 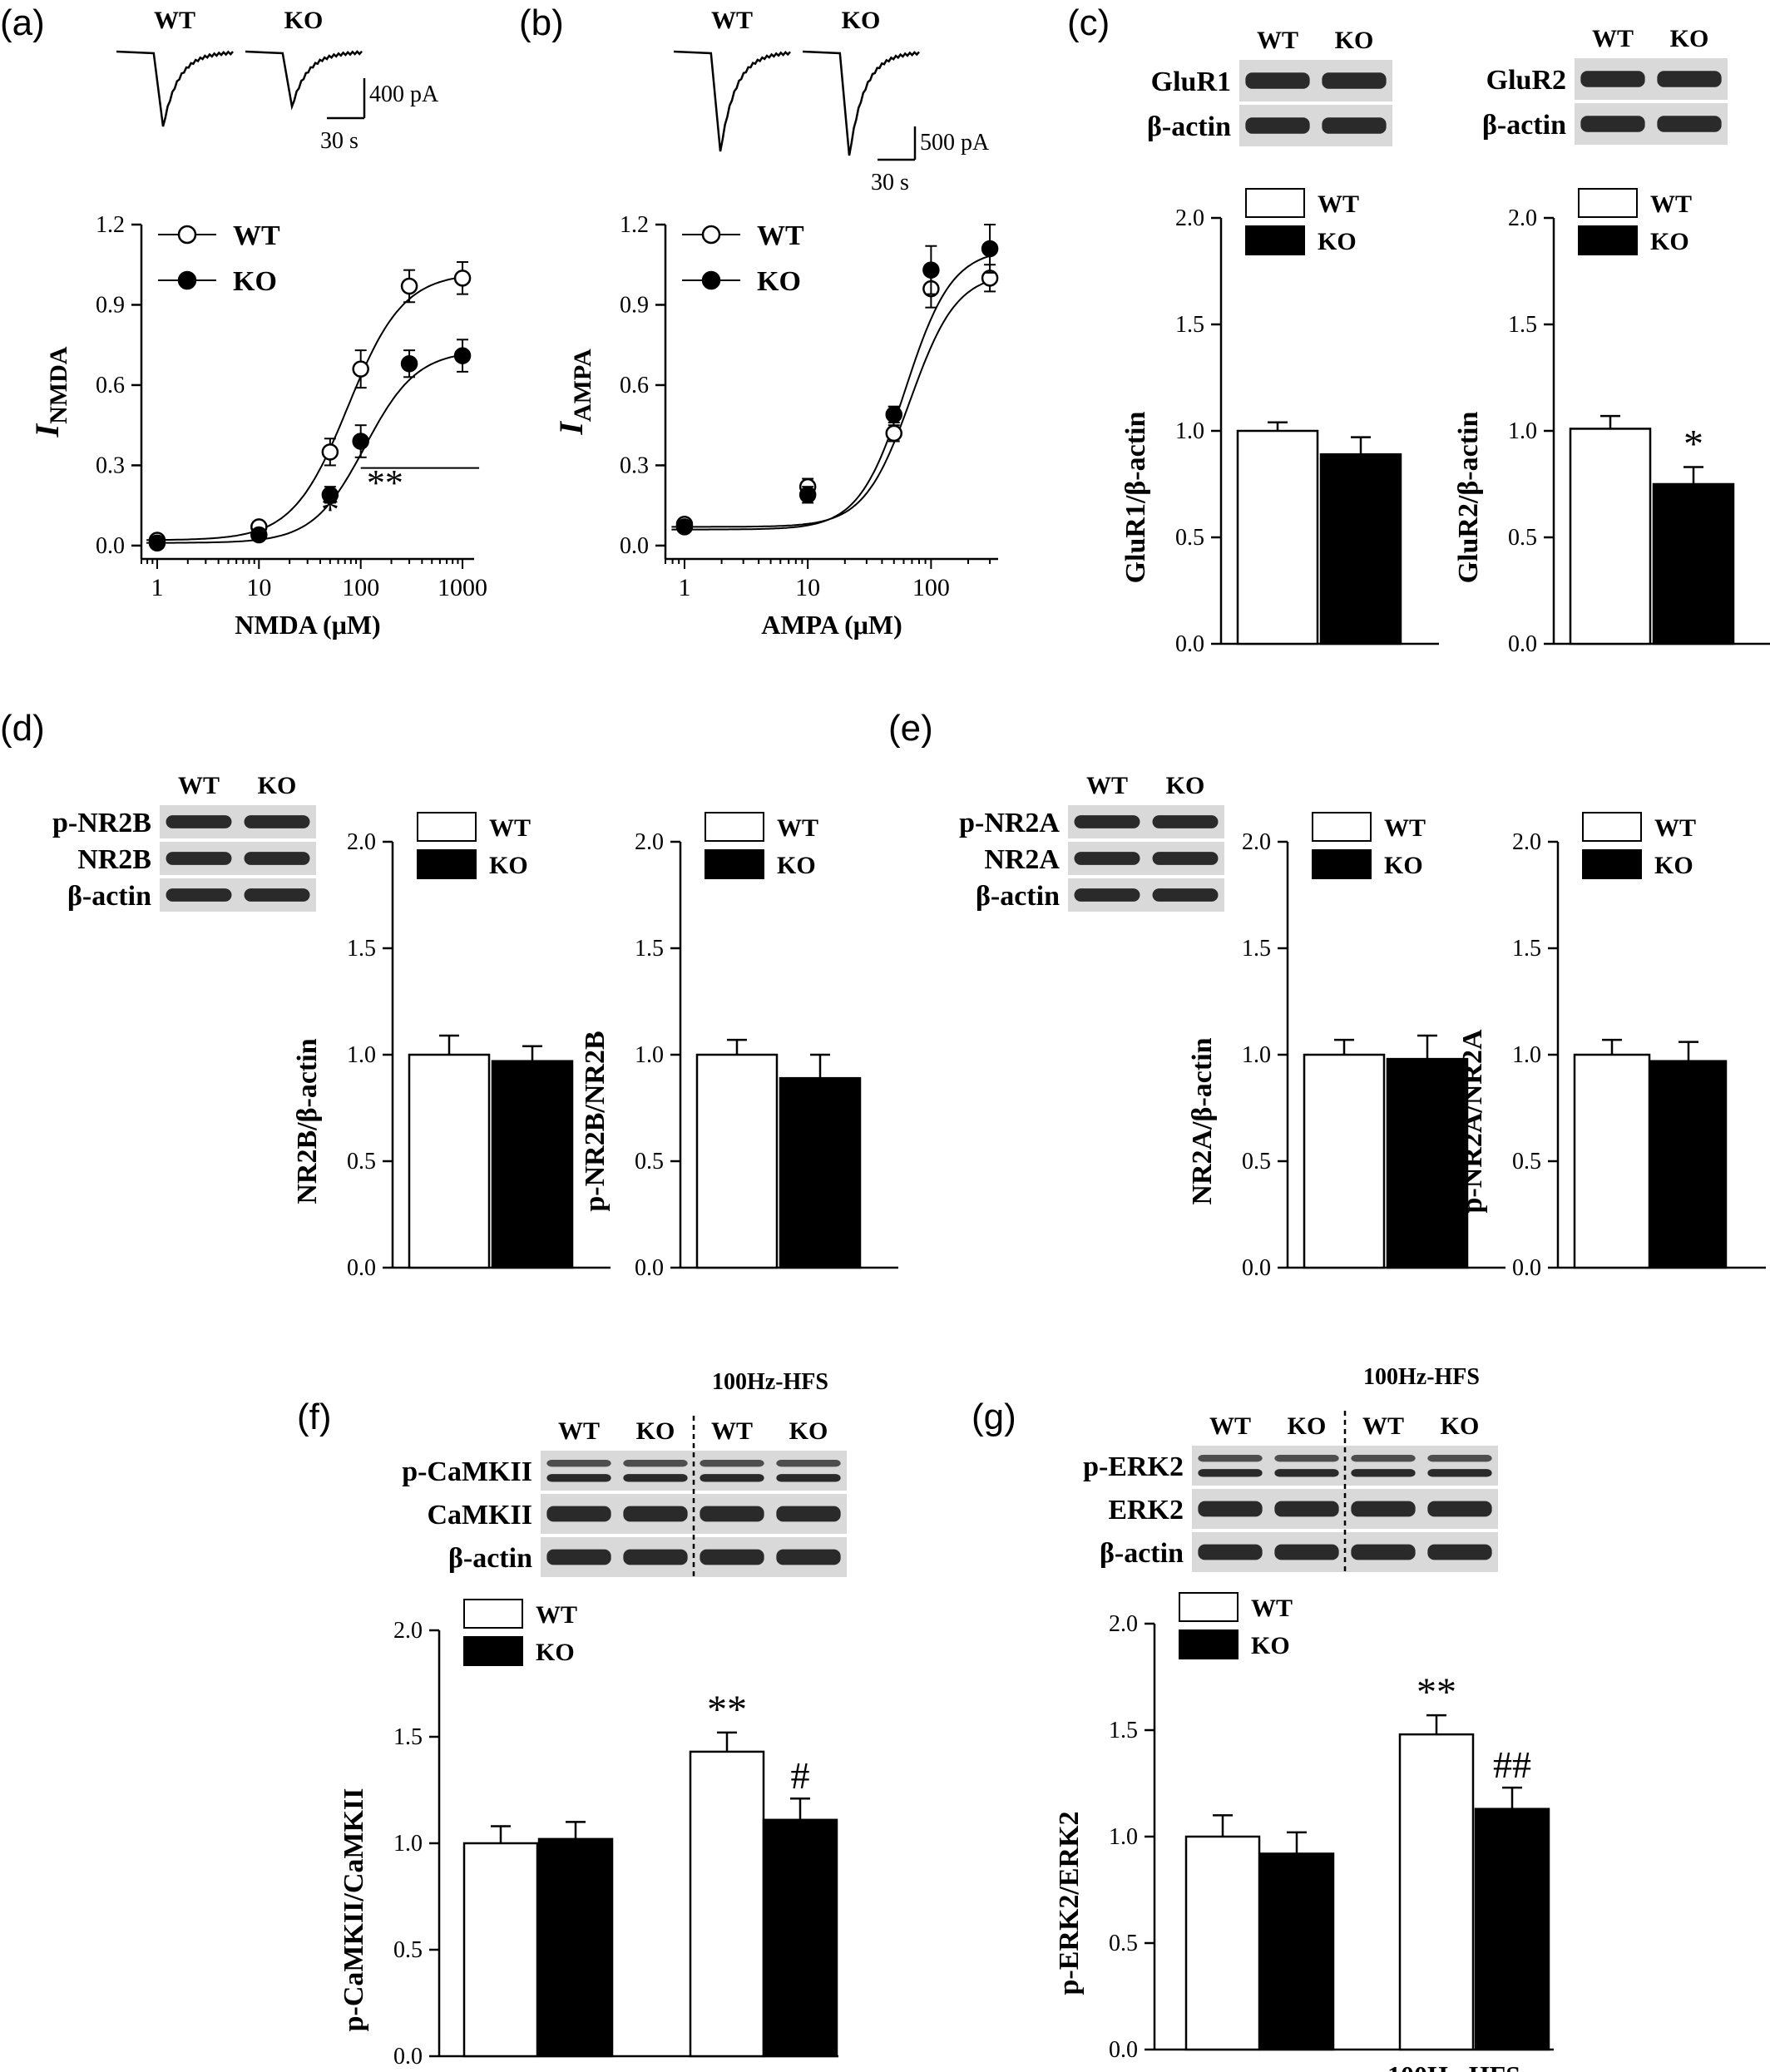 What do you see at coordinates (110, 225) in the screenshot?
I see `y-tick-label: 1.2` at bounding box center [110, 225].